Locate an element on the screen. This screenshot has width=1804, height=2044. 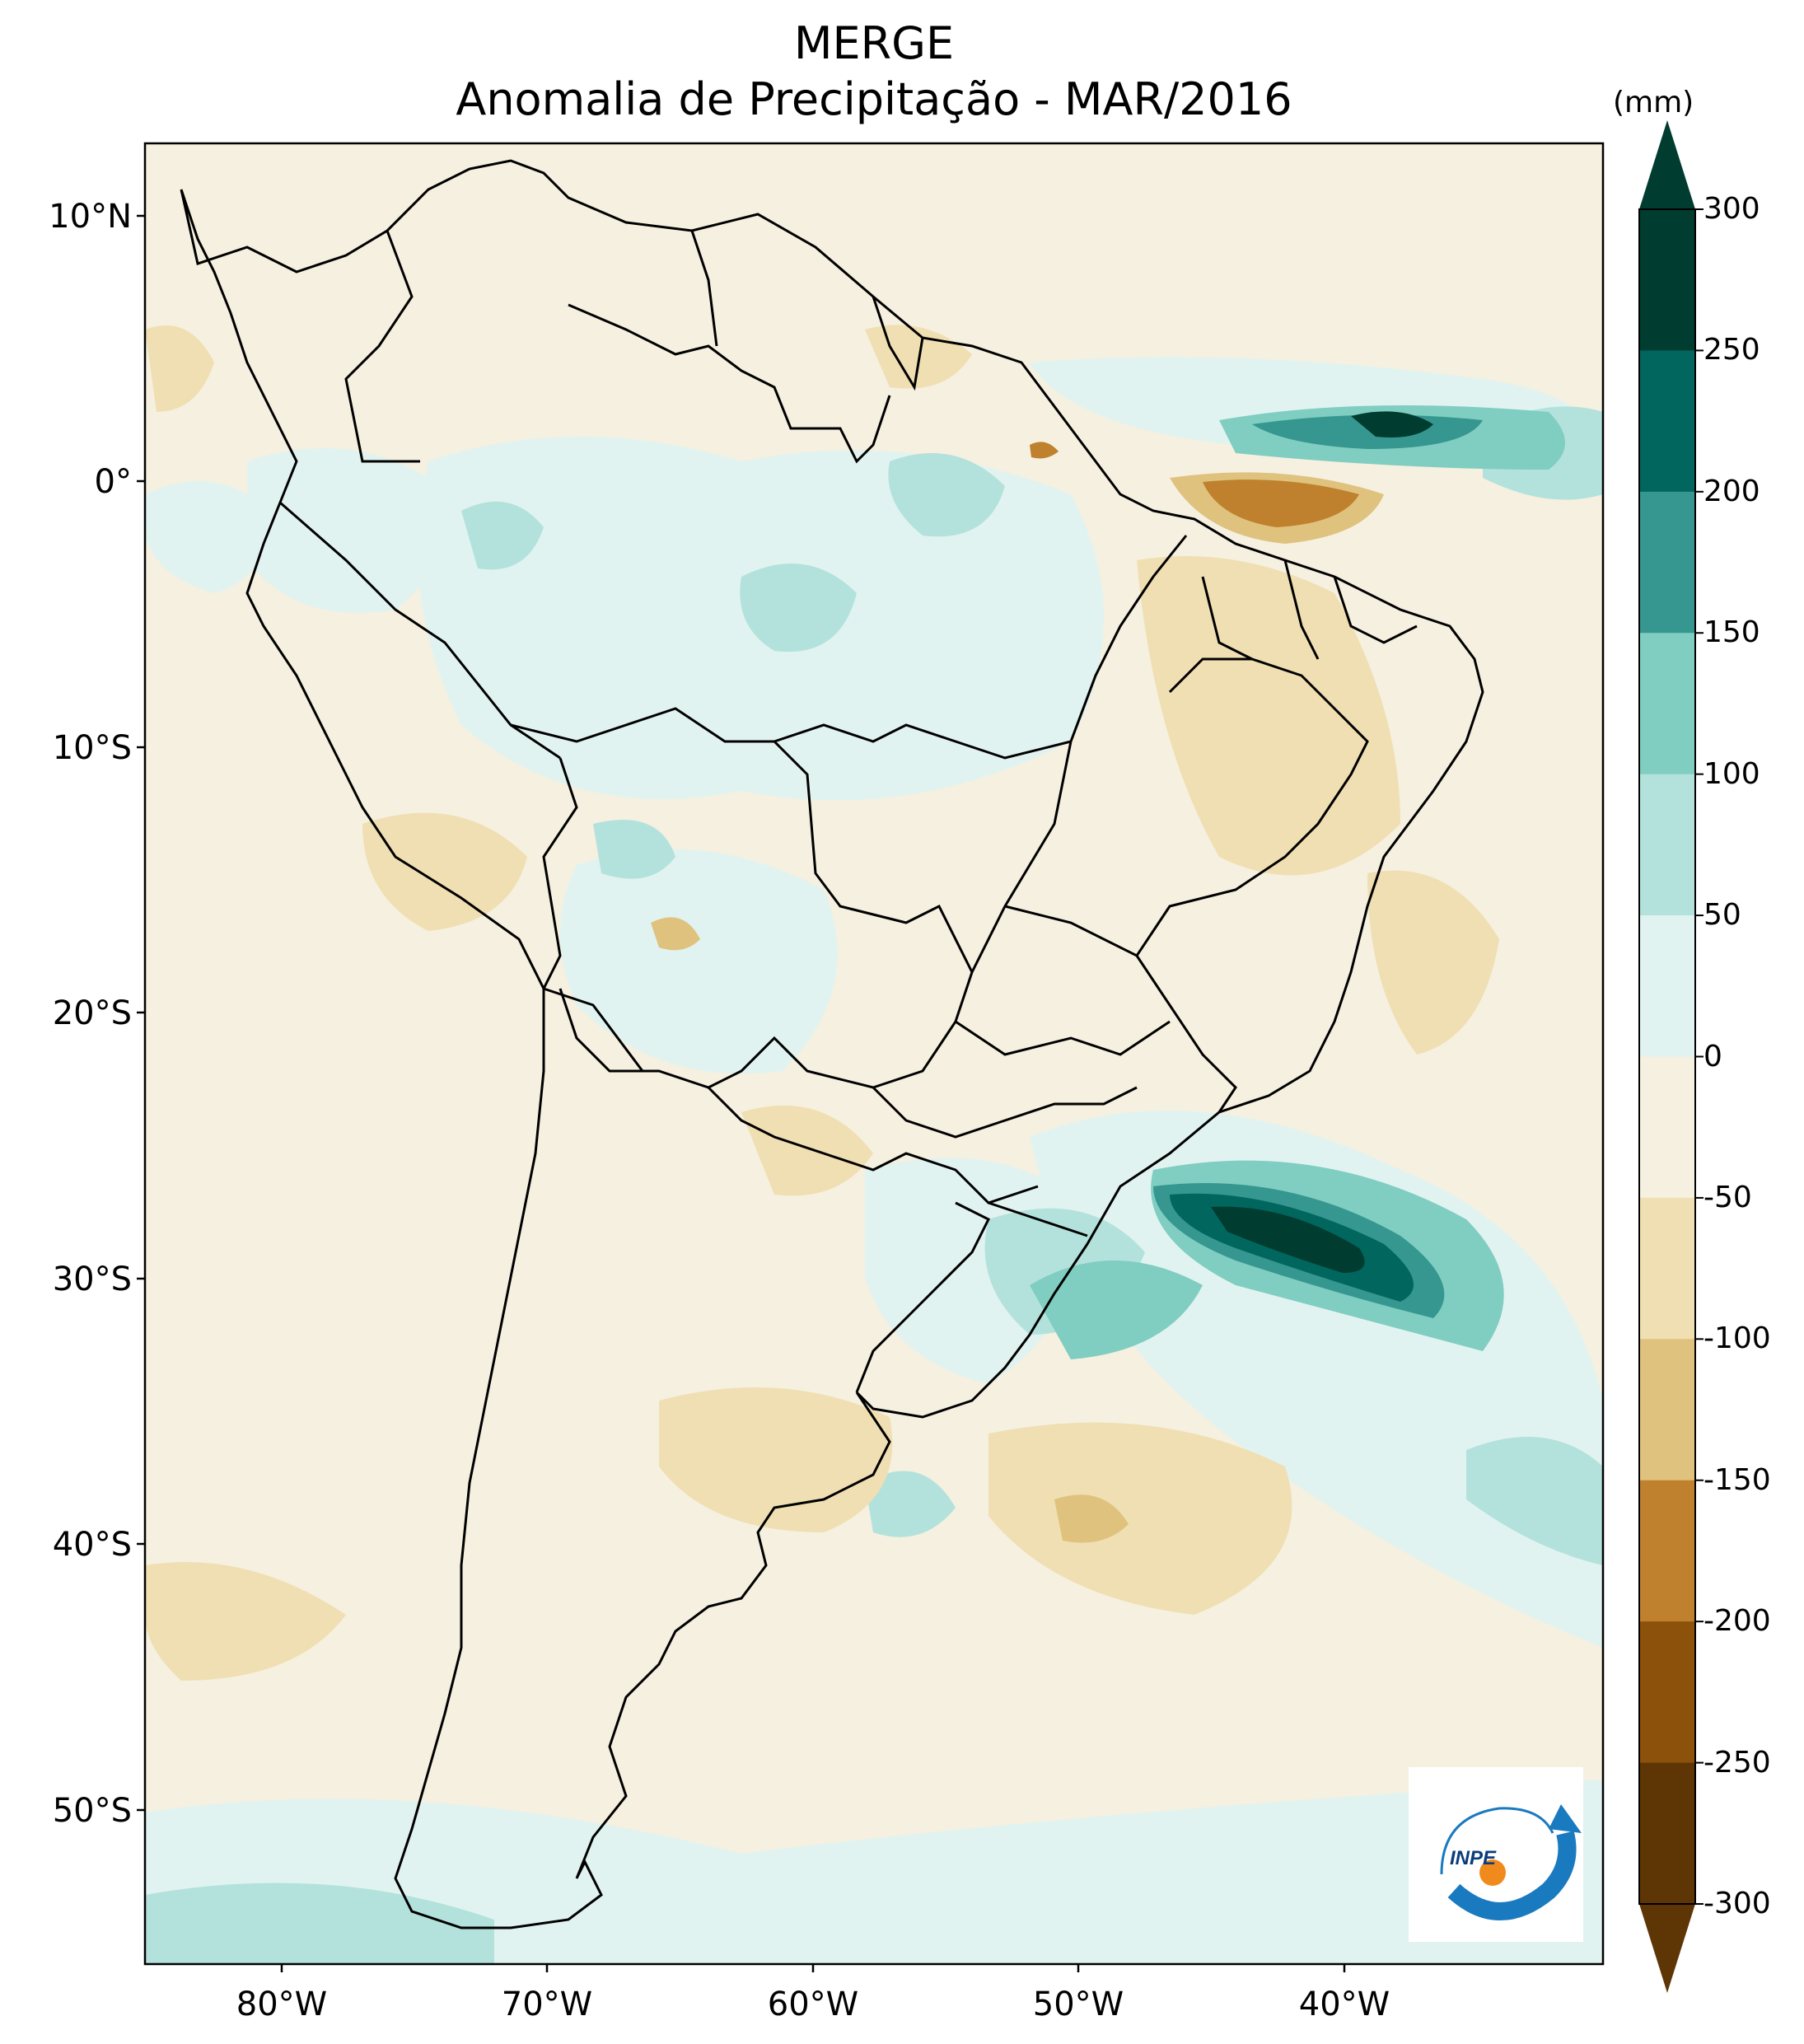
lon-label-40w: 40°W is located at coordinates (1344, 2004).